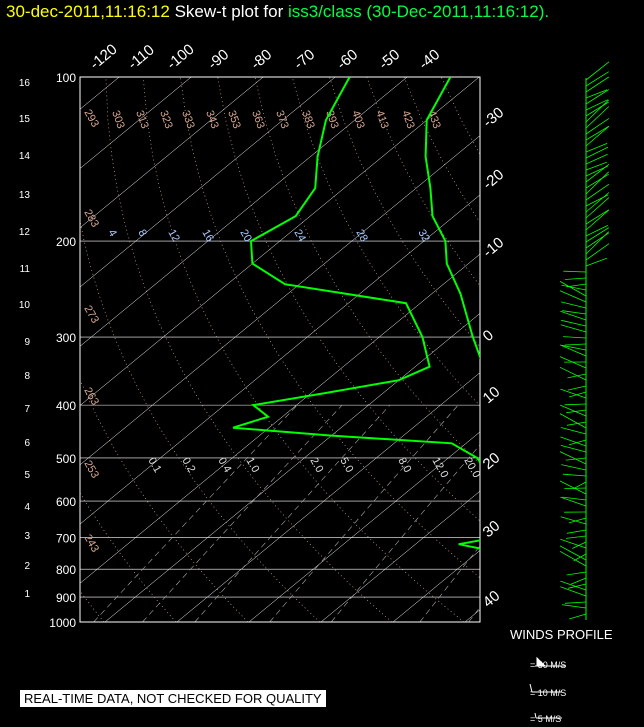 The image size is (644, 727). I want to click on pressure-label: 400, so click(66, 406).